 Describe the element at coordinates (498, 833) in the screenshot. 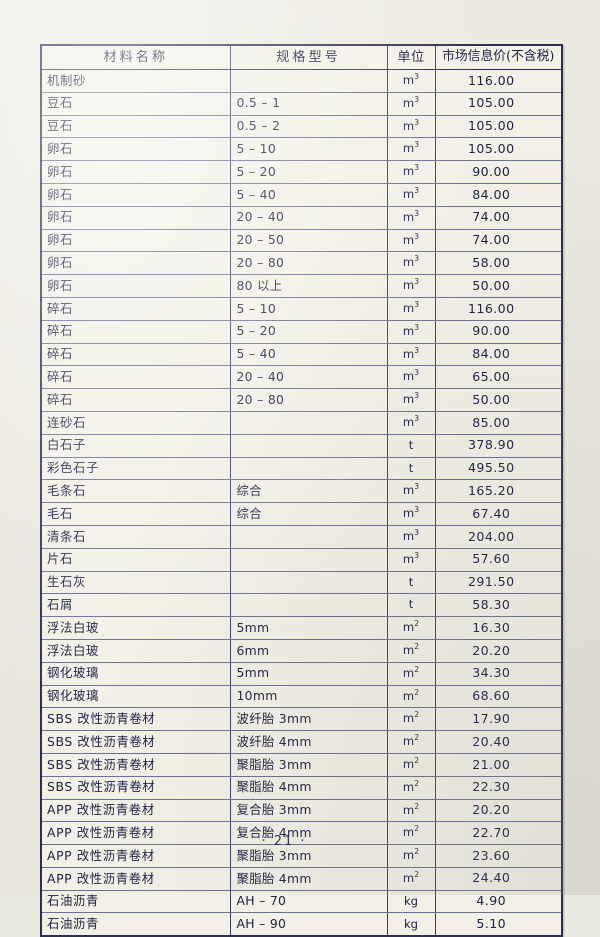

I see `cell-market-price: 22.70` at that location.